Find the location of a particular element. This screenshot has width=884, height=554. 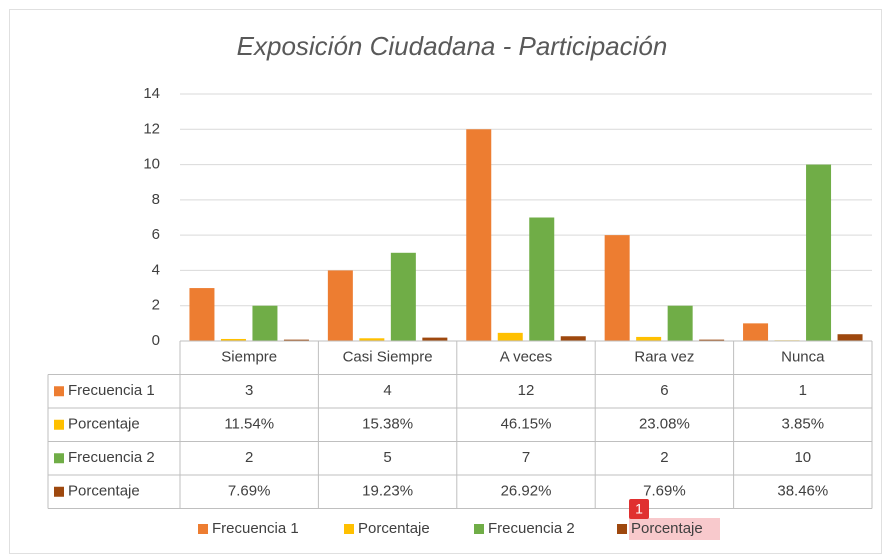

y-tick-label: 4 is located at coordinates (156, 269).